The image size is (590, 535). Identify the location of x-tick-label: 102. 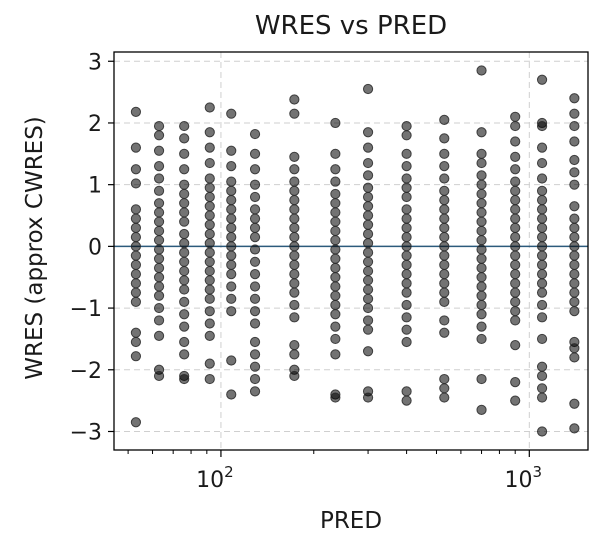
(215, 478).